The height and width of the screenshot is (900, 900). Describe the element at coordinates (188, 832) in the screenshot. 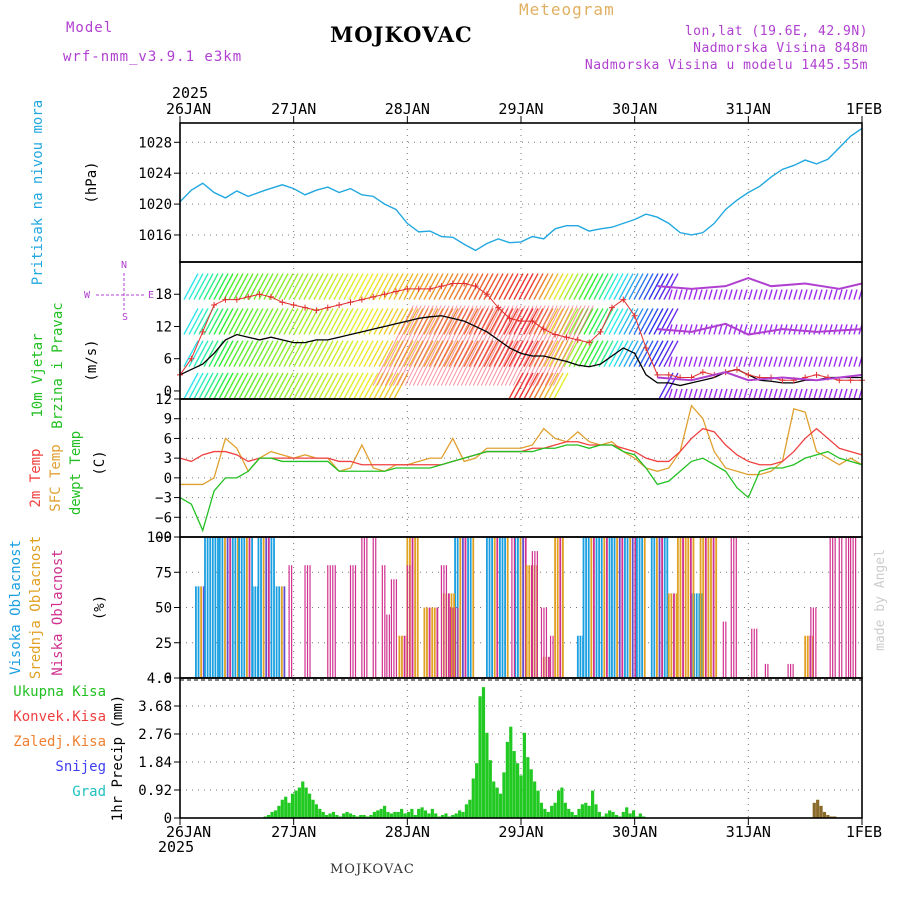

I see `bottom-date-label: 26JAN` at that location.